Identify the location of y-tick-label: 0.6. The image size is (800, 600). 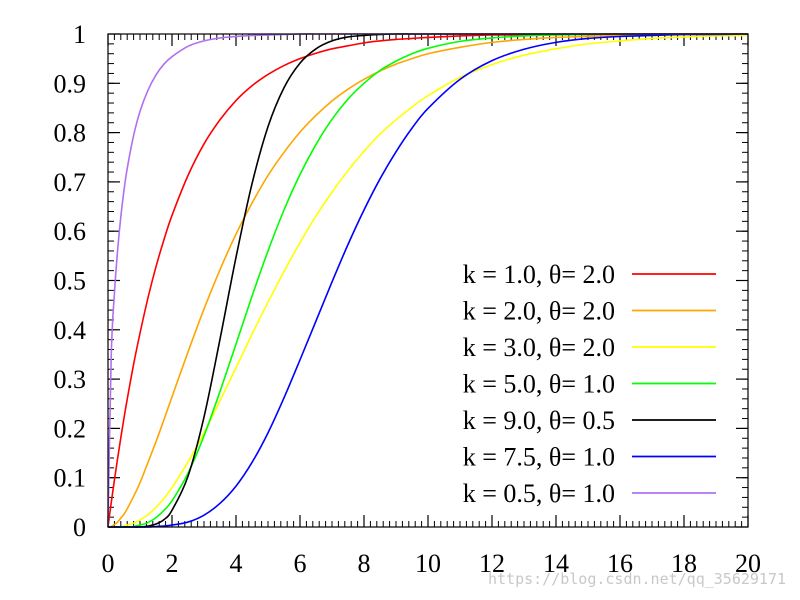
(70, 231).